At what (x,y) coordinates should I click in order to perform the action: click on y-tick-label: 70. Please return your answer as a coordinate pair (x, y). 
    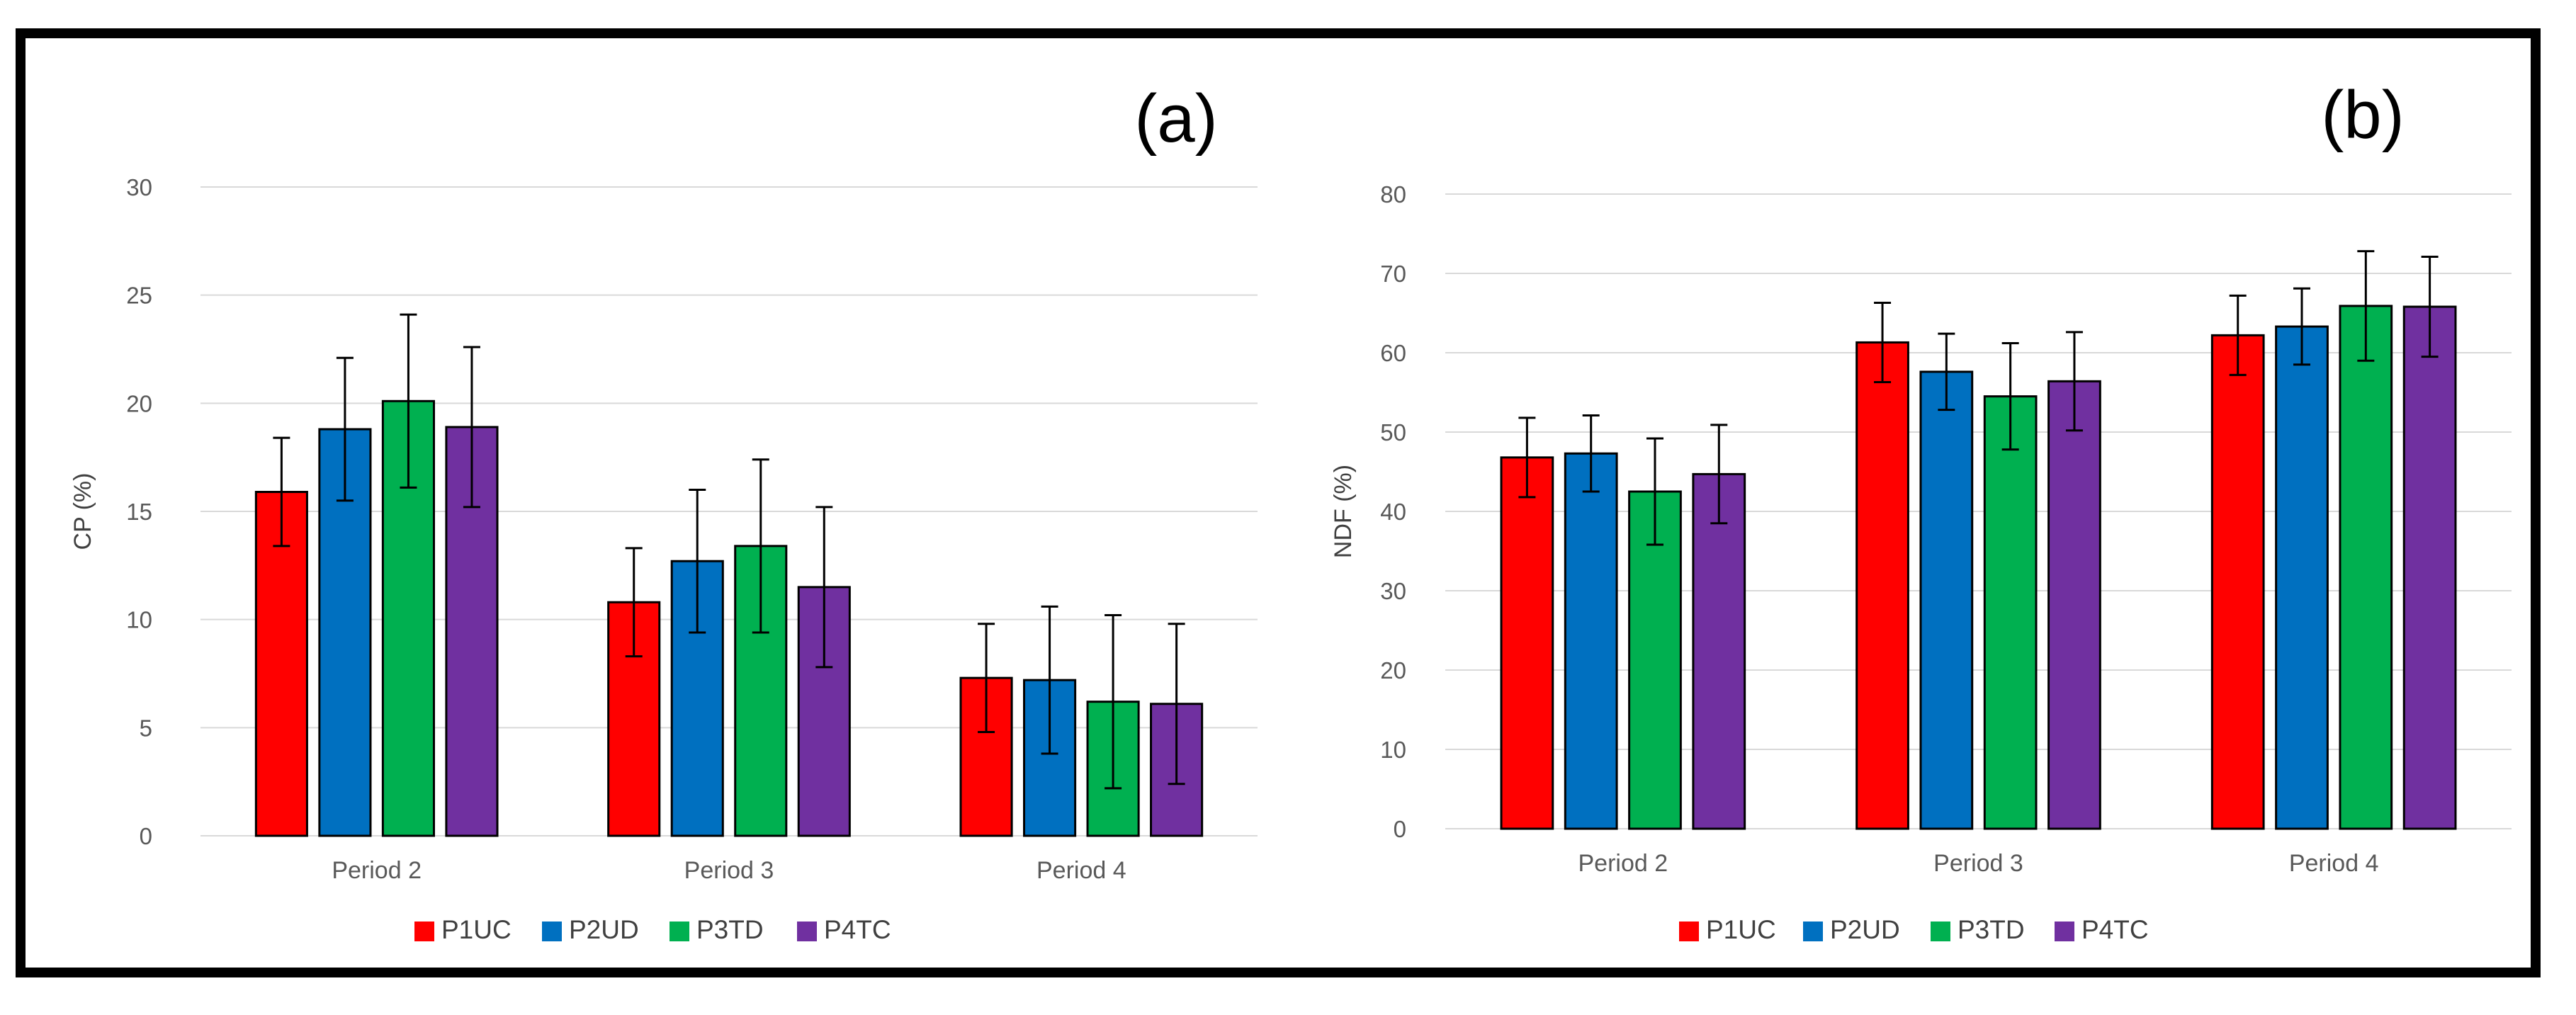
    Looking at the image, I should click on (1393, 274).